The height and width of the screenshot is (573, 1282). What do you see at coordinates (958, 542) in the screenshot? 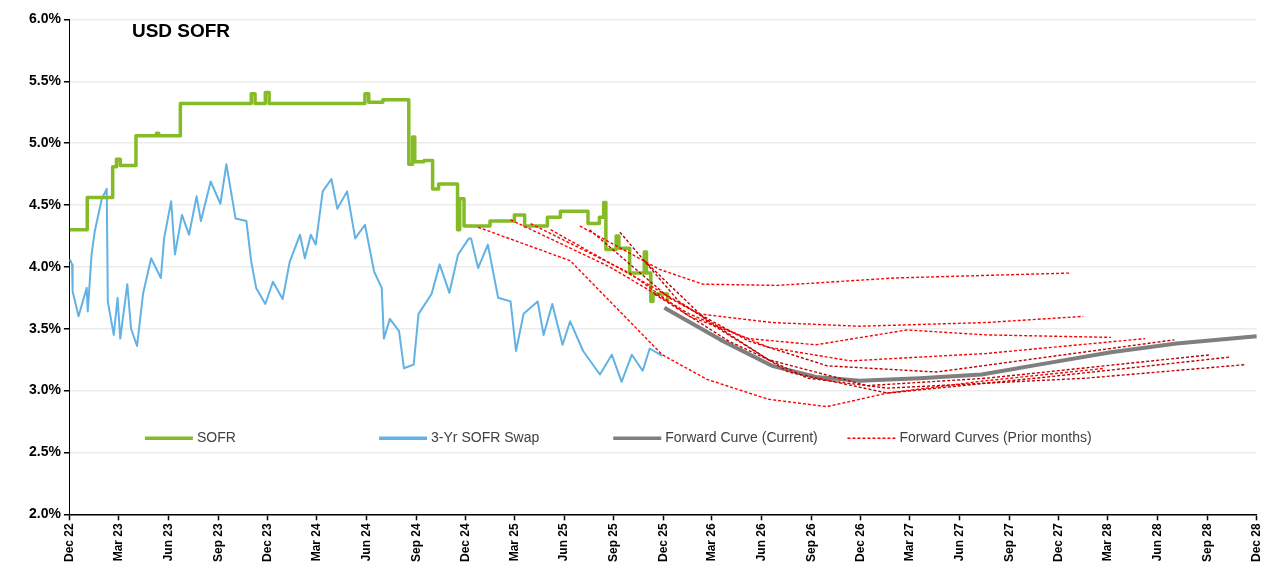
I see `x-tick-label: Jun 27` at bounding box center [958, 542].